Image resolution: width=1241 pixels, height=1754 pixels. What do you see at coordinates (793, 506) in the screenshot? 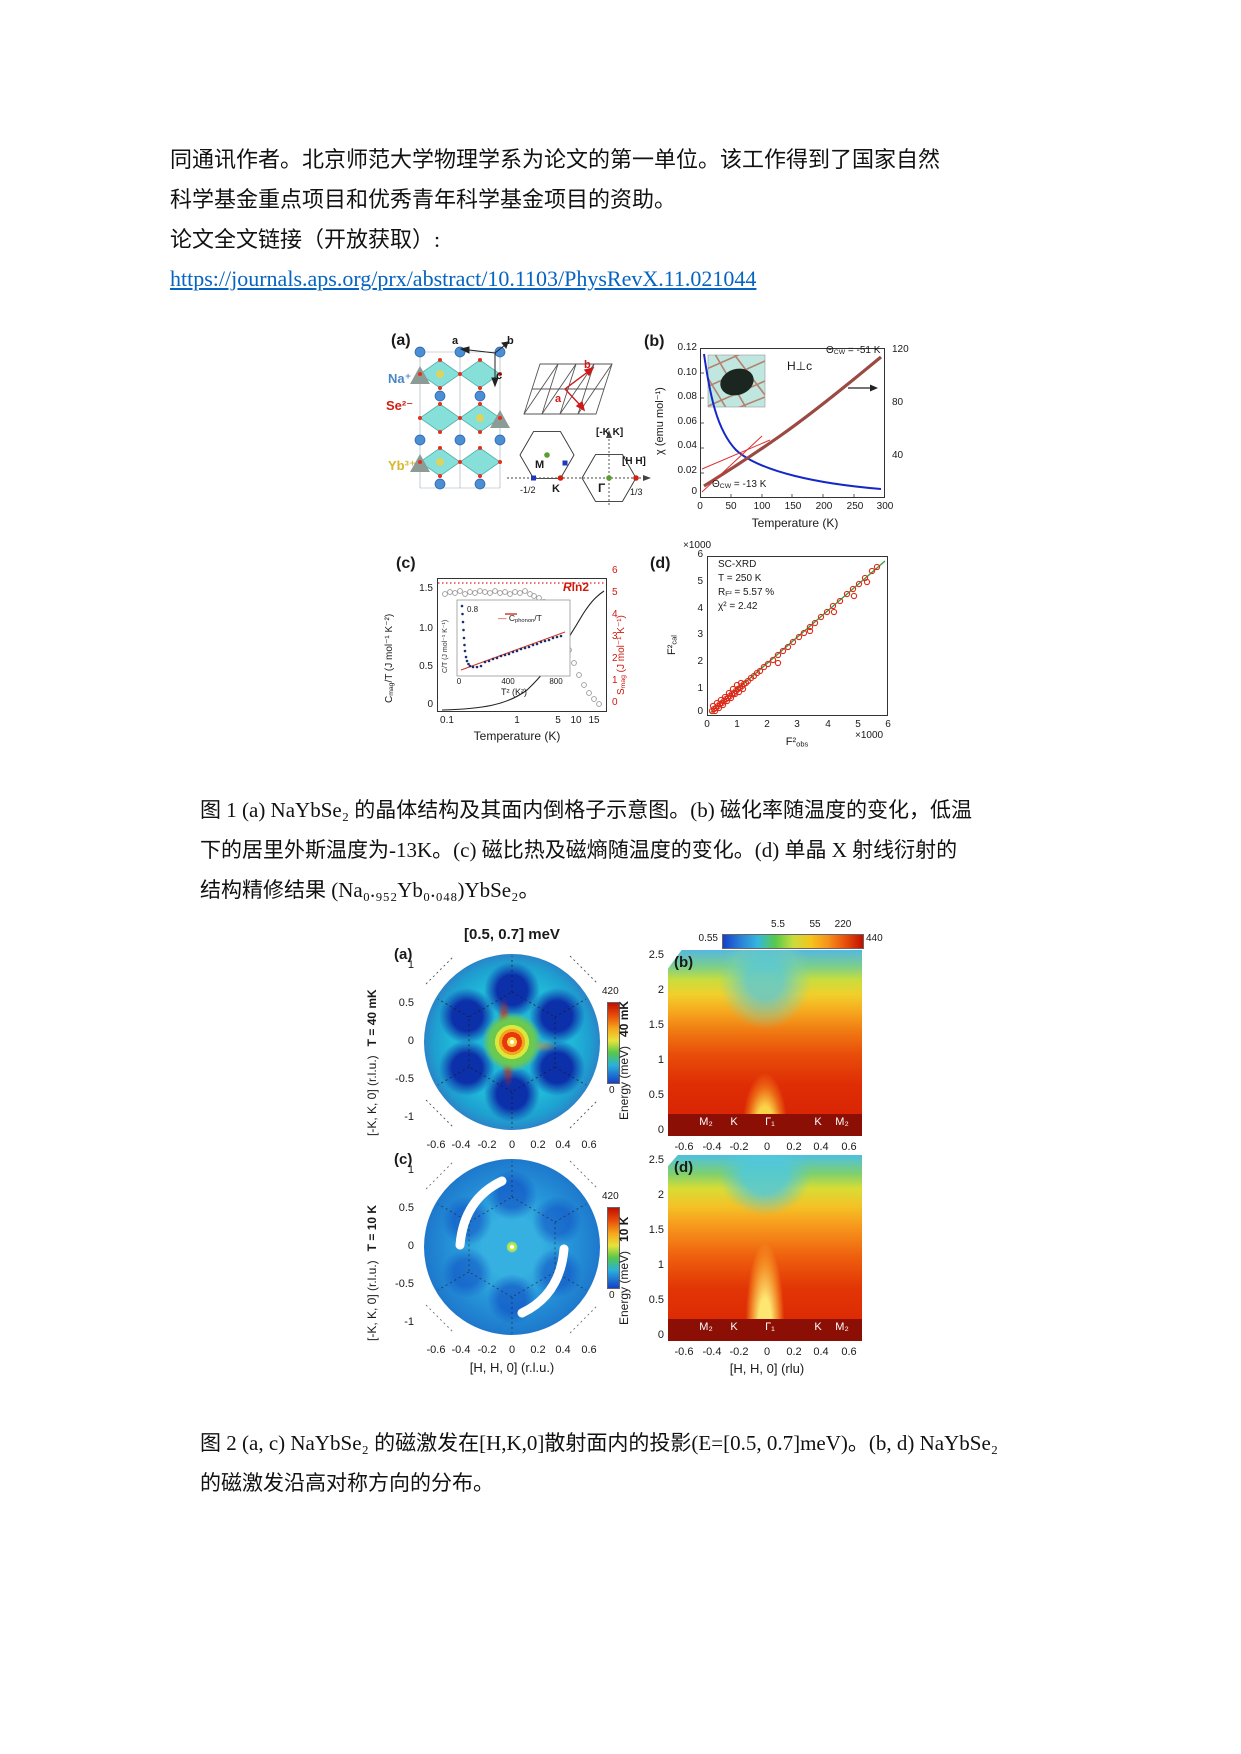
I see `fig1b-xtick: 150` at bounding box center [793, 506].